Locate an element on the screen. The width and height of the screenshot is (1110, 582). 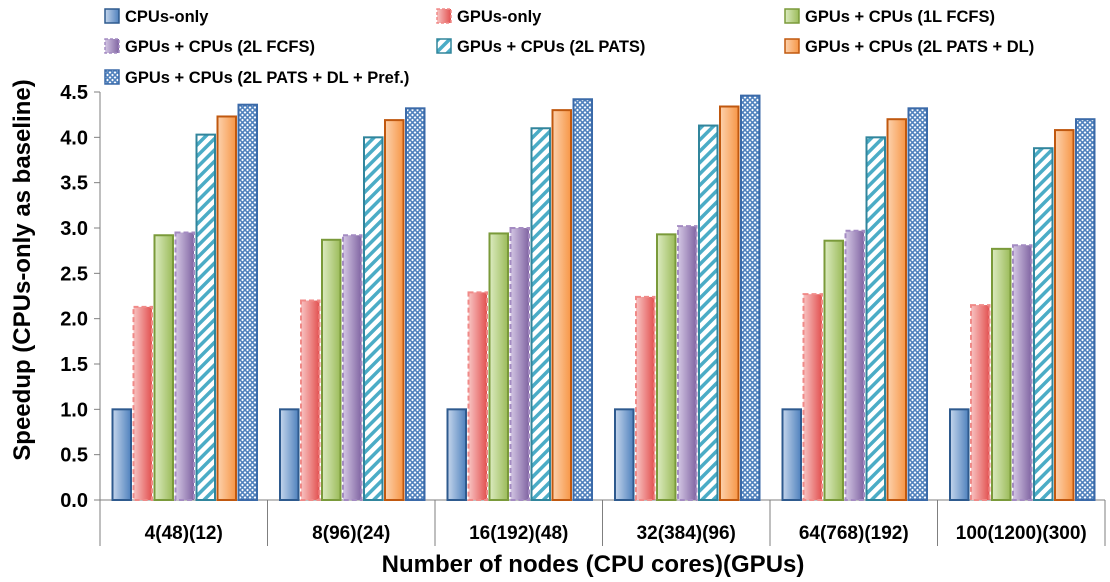
legend-item: GPUs + CPUs (2L PATS) is located at coordinates (540, 47).